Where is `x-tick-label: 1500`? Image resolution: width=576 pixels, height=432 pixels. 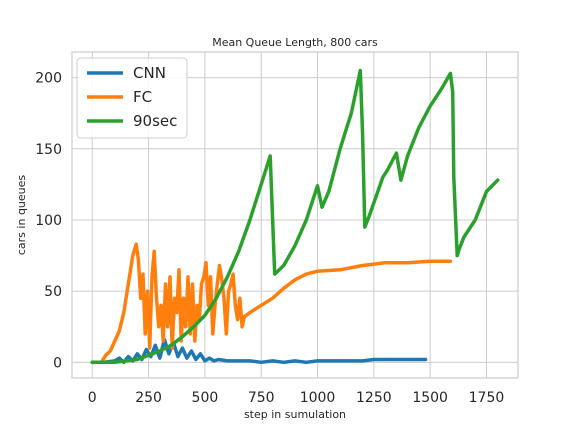
x-tick-label: 1500 is located at coordinates (430, 398).